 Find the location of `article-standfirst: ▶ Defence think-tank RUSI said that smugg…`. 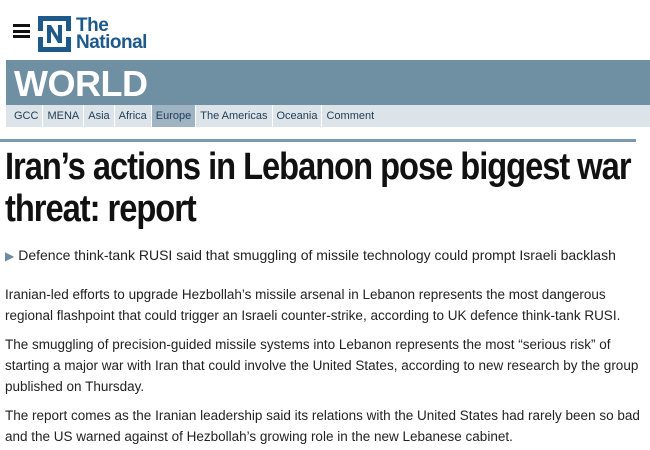

article-standfirst: ▶ Defence think-tank RUSI said that smugg… is located at coordinates (325, 255).